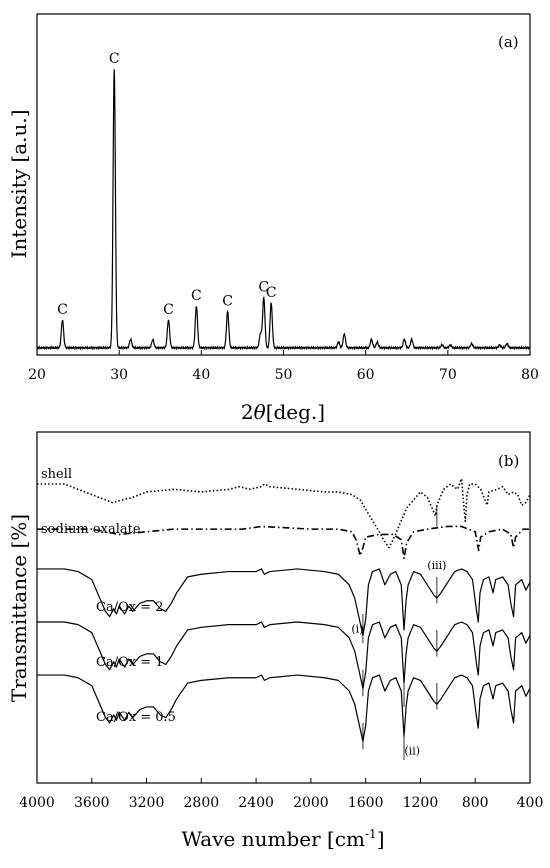  What do you see at coordinates (147, 803) in the screenshot?
I see `ftir-x-tick-label: 3200` at bounding box center [147, 803].